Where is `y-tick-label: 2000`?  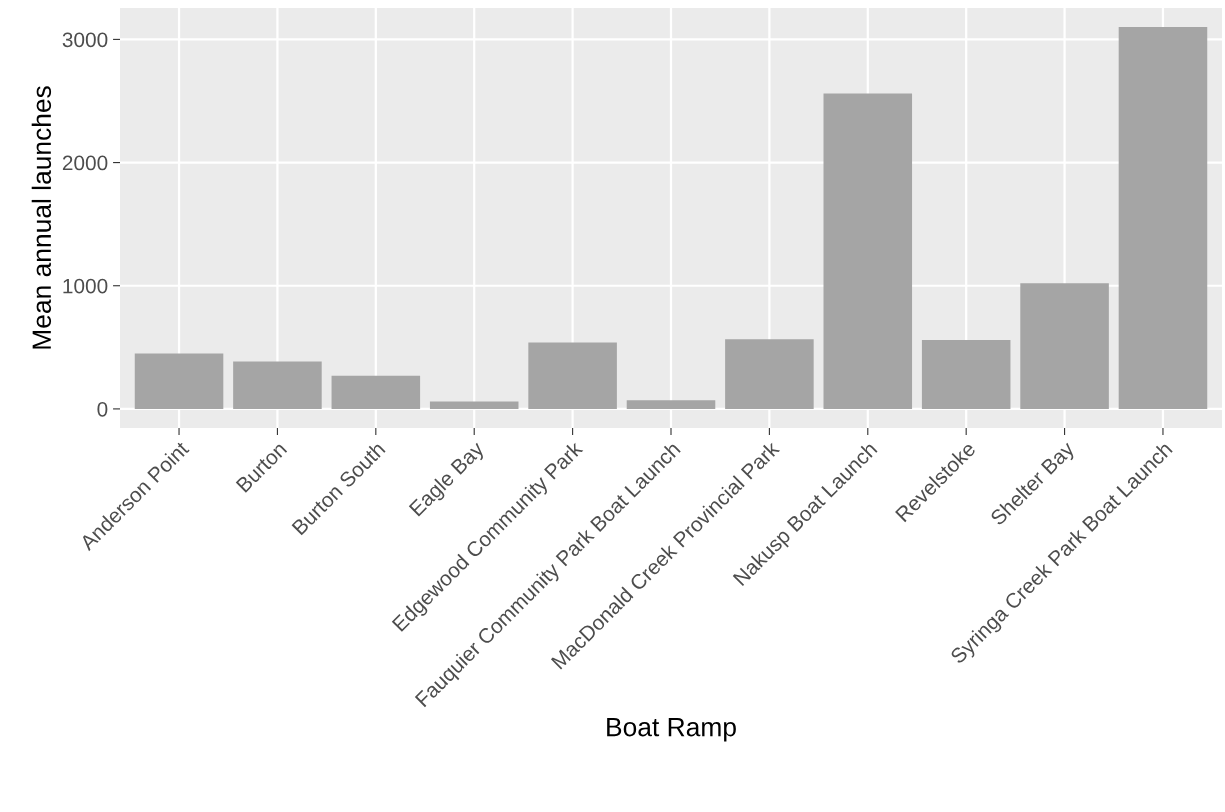
y-tick-label: 2000 is located at coordinates (85, 163).